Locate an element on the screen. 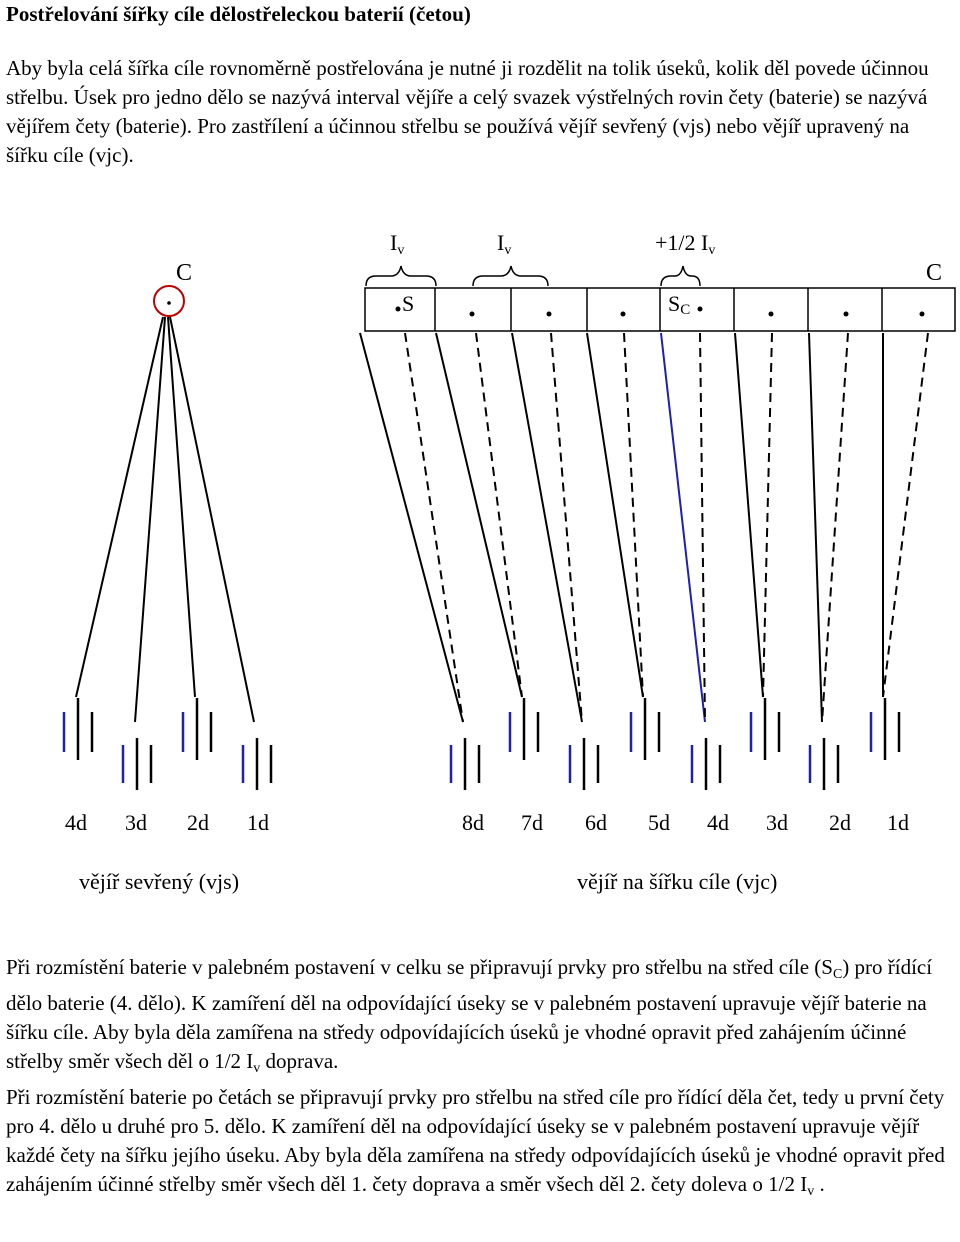  half-interval-label: +1/2 Iv is located at coordinates (685, 244).